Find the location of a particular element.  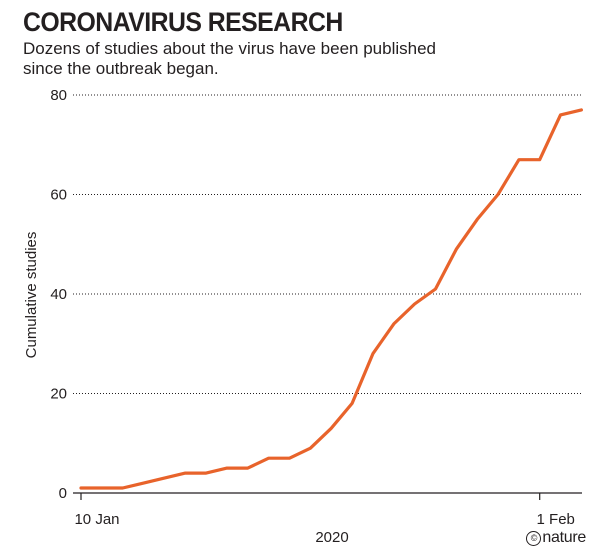

x-tick-label: 10 Jan is located at coordinates (96, 519).